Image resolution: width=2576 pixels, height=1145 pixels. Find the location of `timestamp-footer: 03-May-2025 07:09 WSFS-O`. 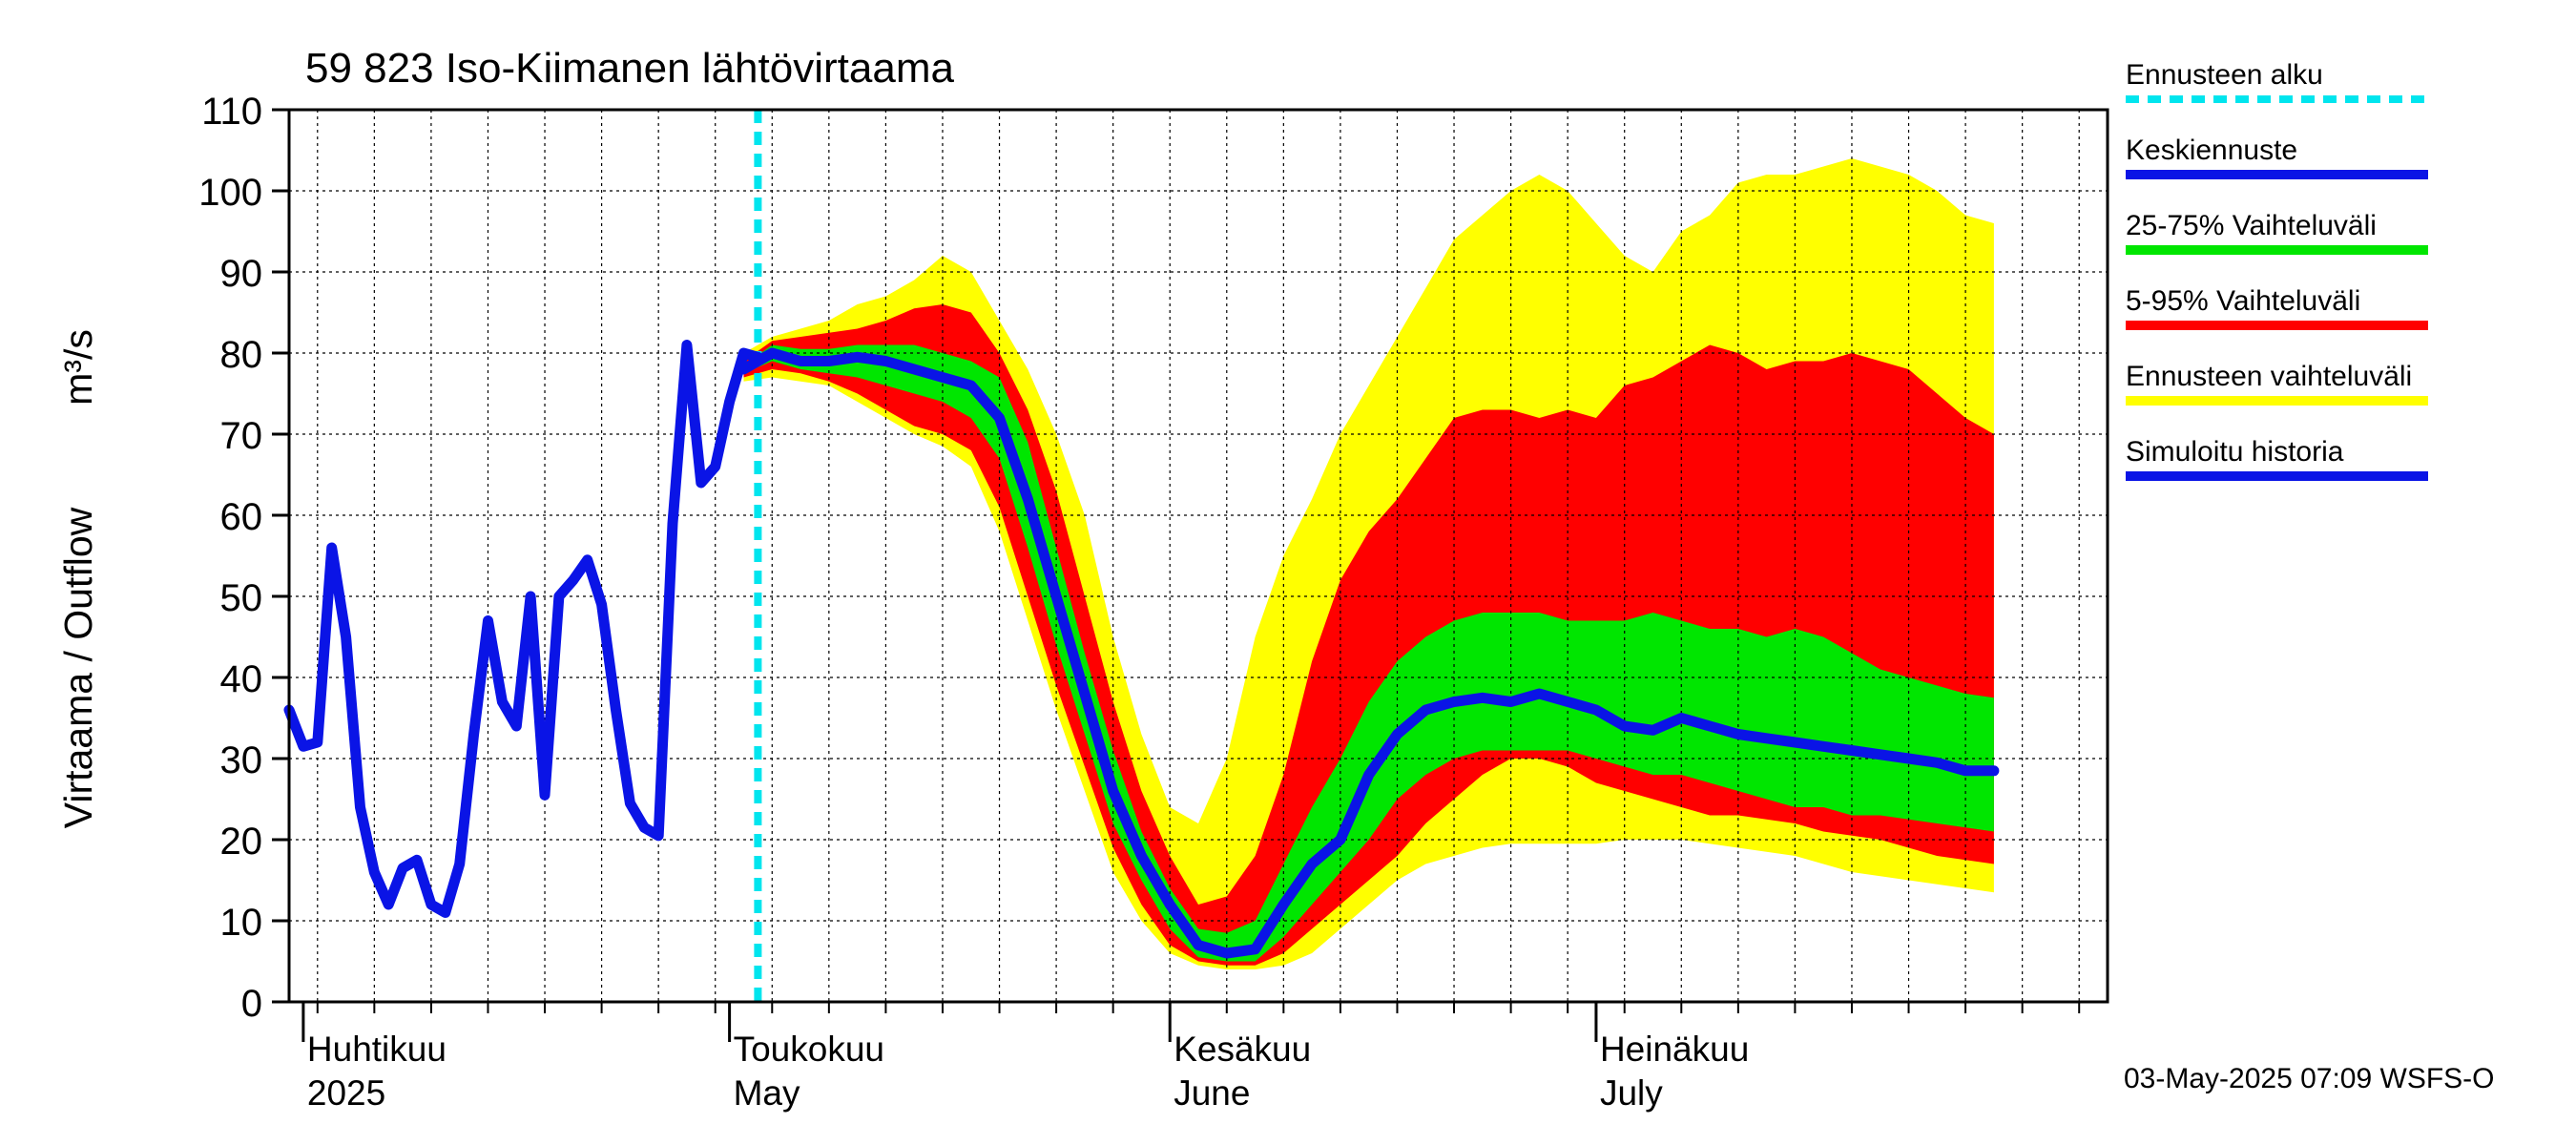

timestamp-footer: 03-May-2025 07:09 WSFS-O is located at coordinates (2309, 1078).